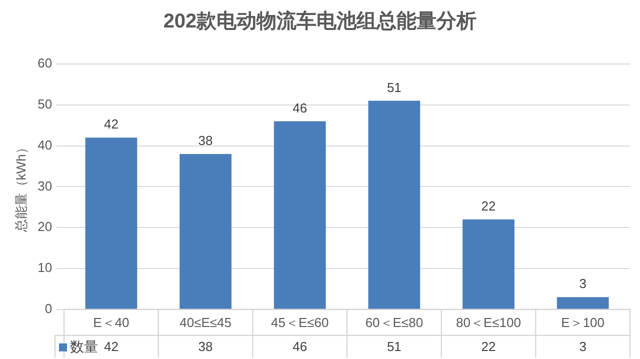 Image resolution: width=640 pixels, height=359 pixels. I want to click on x-tick-label: E＜40, so click(111, 322).